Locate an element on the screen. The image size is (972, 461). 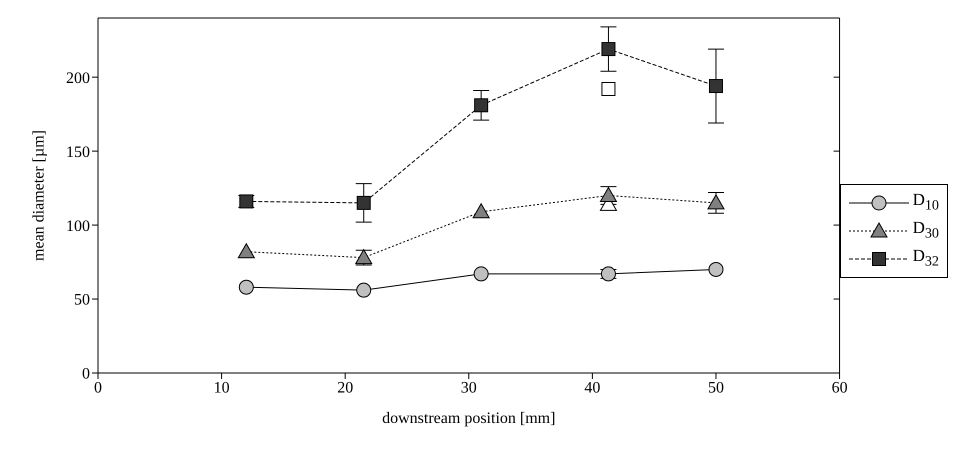
x-tick-label: 30 is located at coordinates (468, 387).